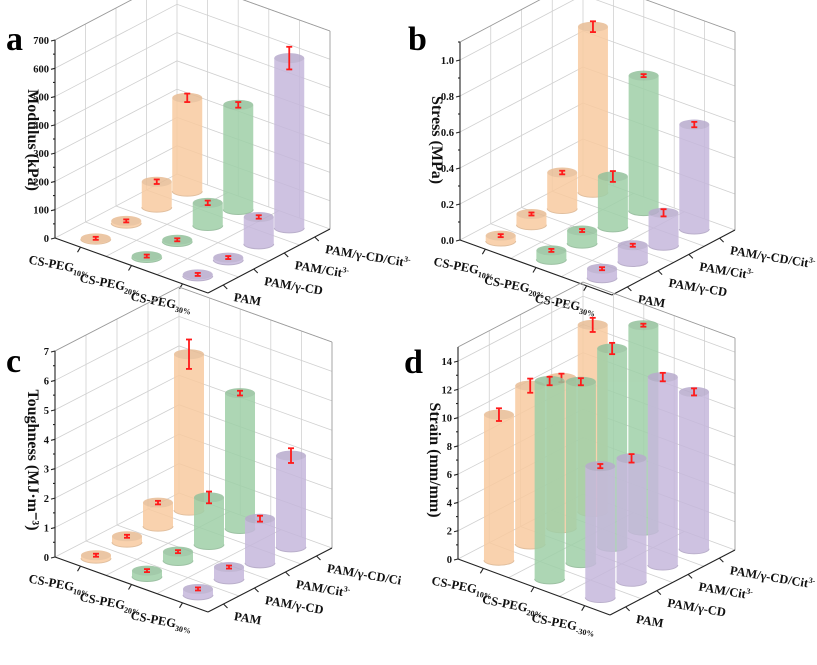 This screenshot has width=817, height=665. What do you see at coordinates (447, 362) in the screenshot?
I see `z-tick-label: 14` at bounding box center [447, 362].